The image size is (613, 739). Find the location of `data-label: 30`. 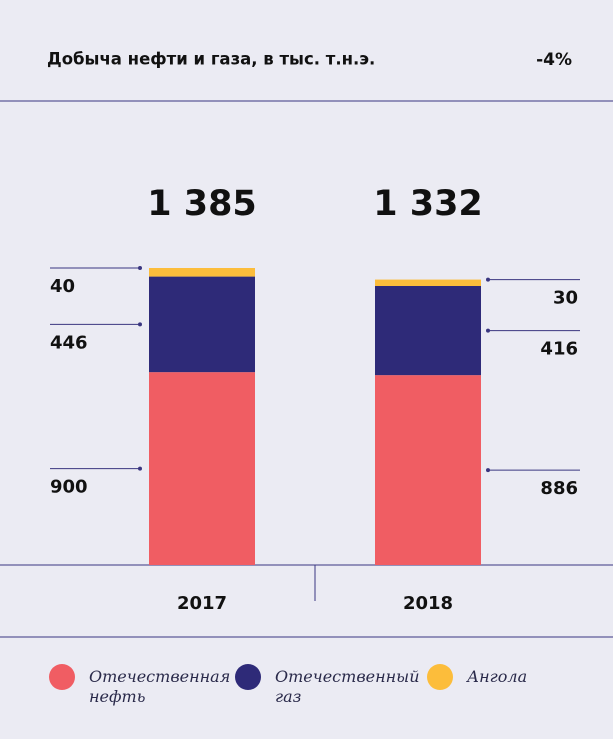

data-label: 30 is located at coordinates (565, 298).